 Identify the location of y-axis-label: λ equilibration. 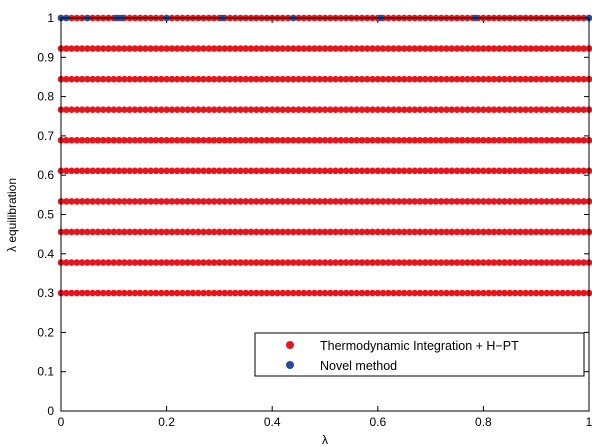
(12, 215).